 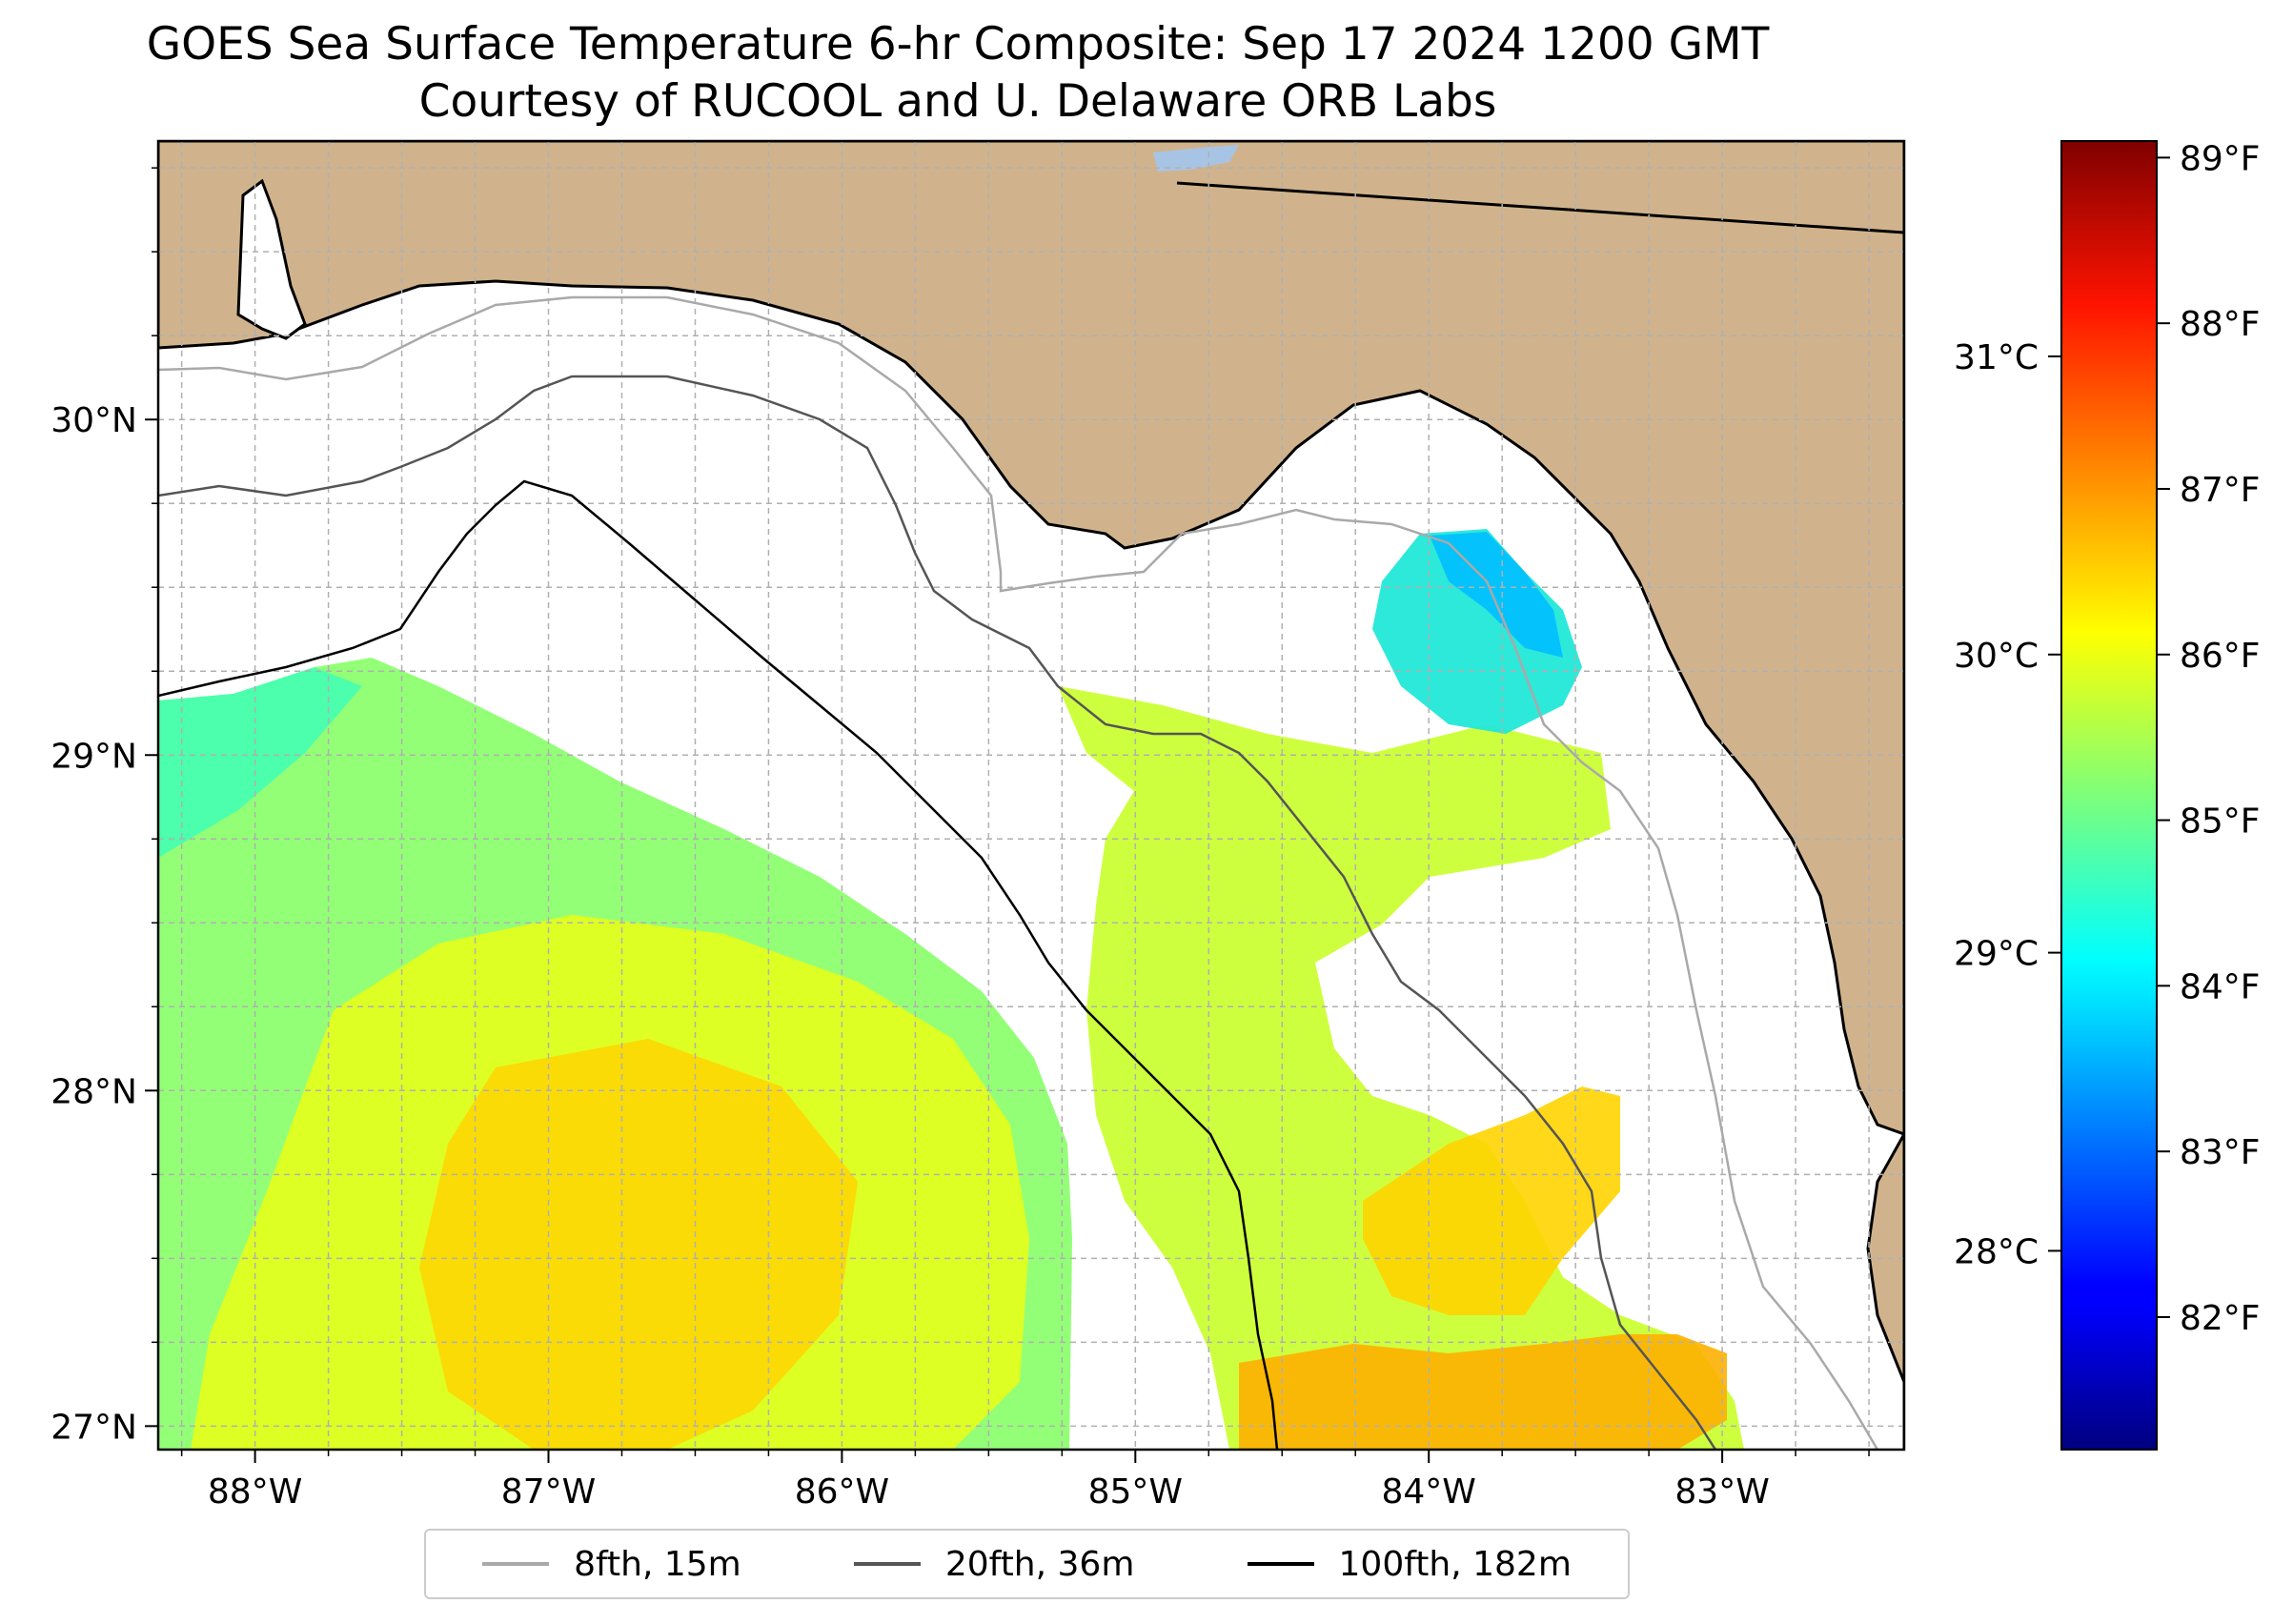 I want to click on colorbar-f-label: 83°F, so click(x=2221, y=1152).